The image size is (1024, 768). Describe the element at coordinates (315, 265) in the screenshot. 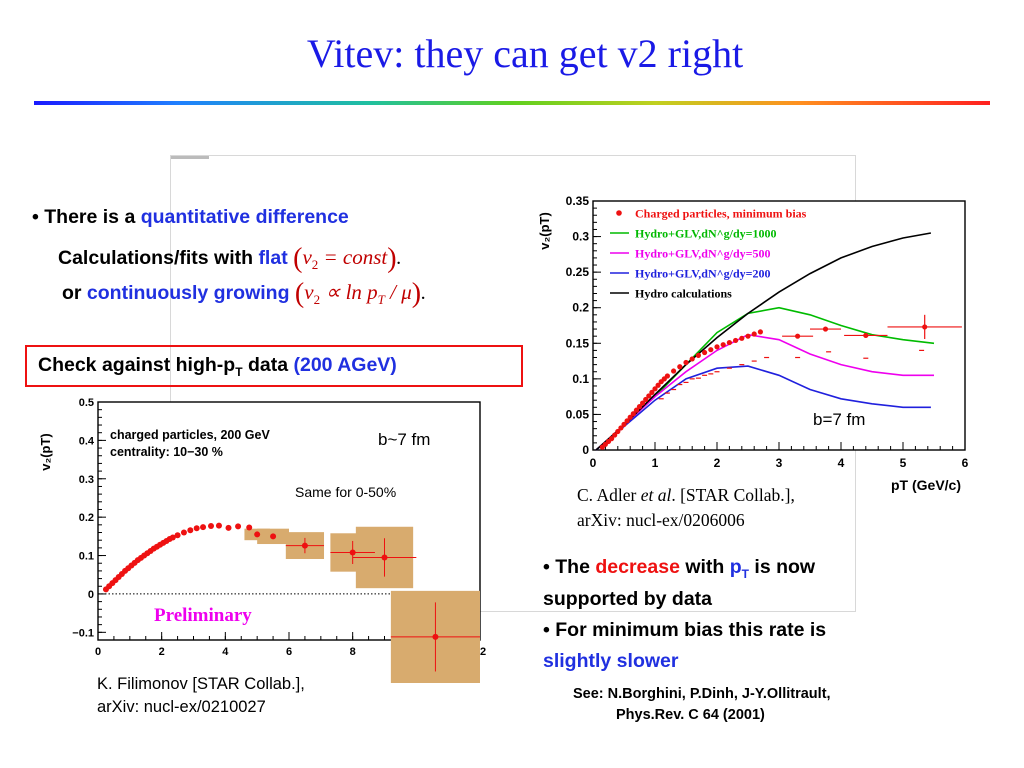

I see `flat-formula-sub: 2` at that location.